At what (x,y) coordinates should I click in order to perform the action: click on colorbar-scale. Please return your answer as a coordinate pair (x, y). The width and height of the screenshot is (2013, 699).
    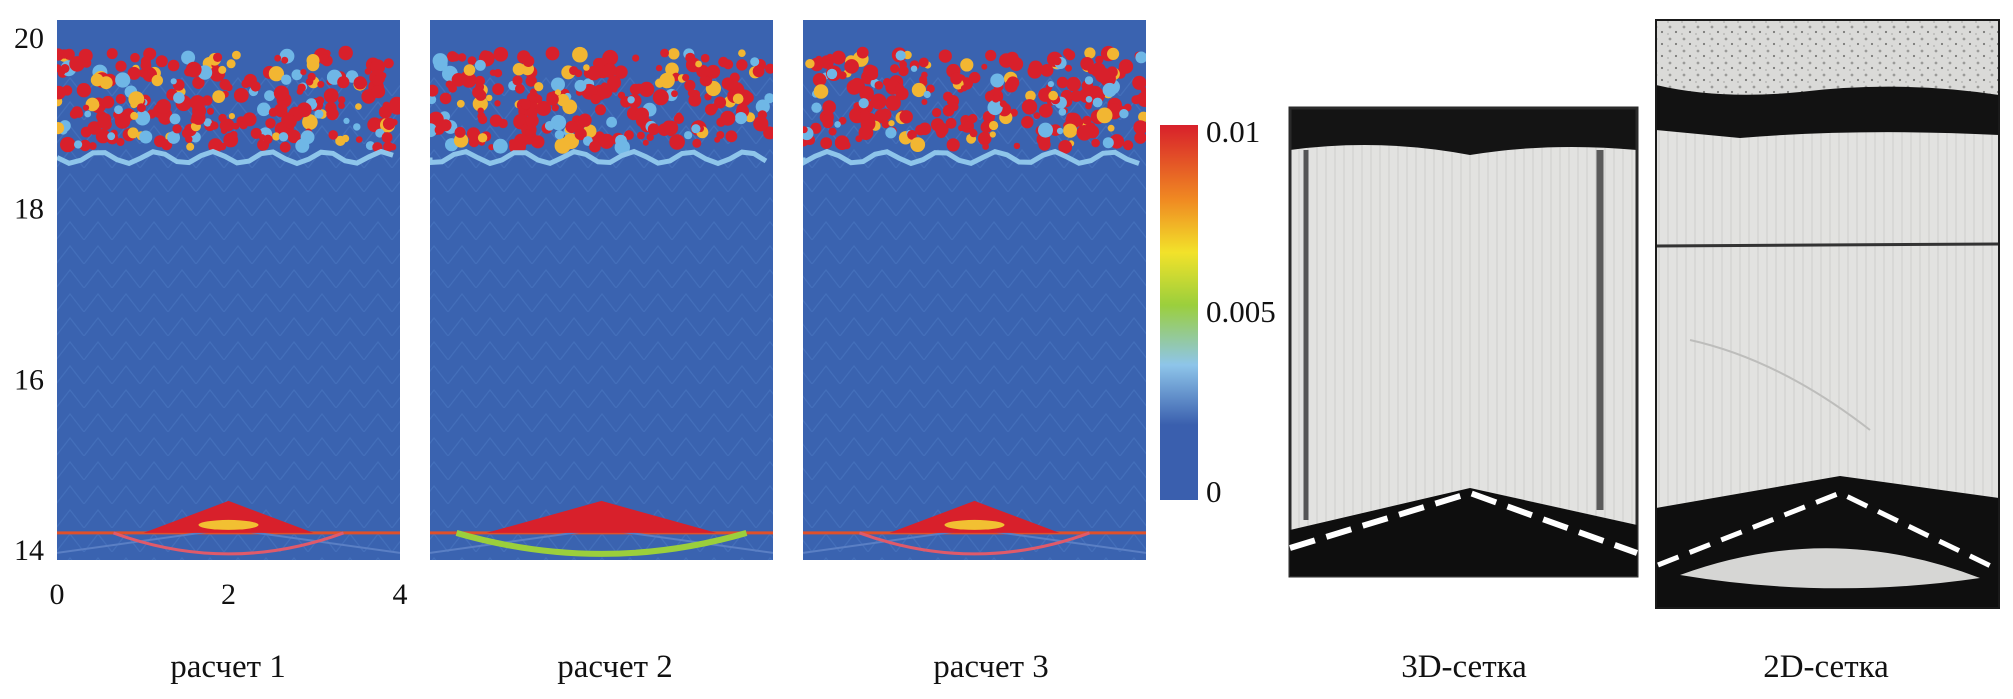
    Looking at the image, I should click on (1179, 312).